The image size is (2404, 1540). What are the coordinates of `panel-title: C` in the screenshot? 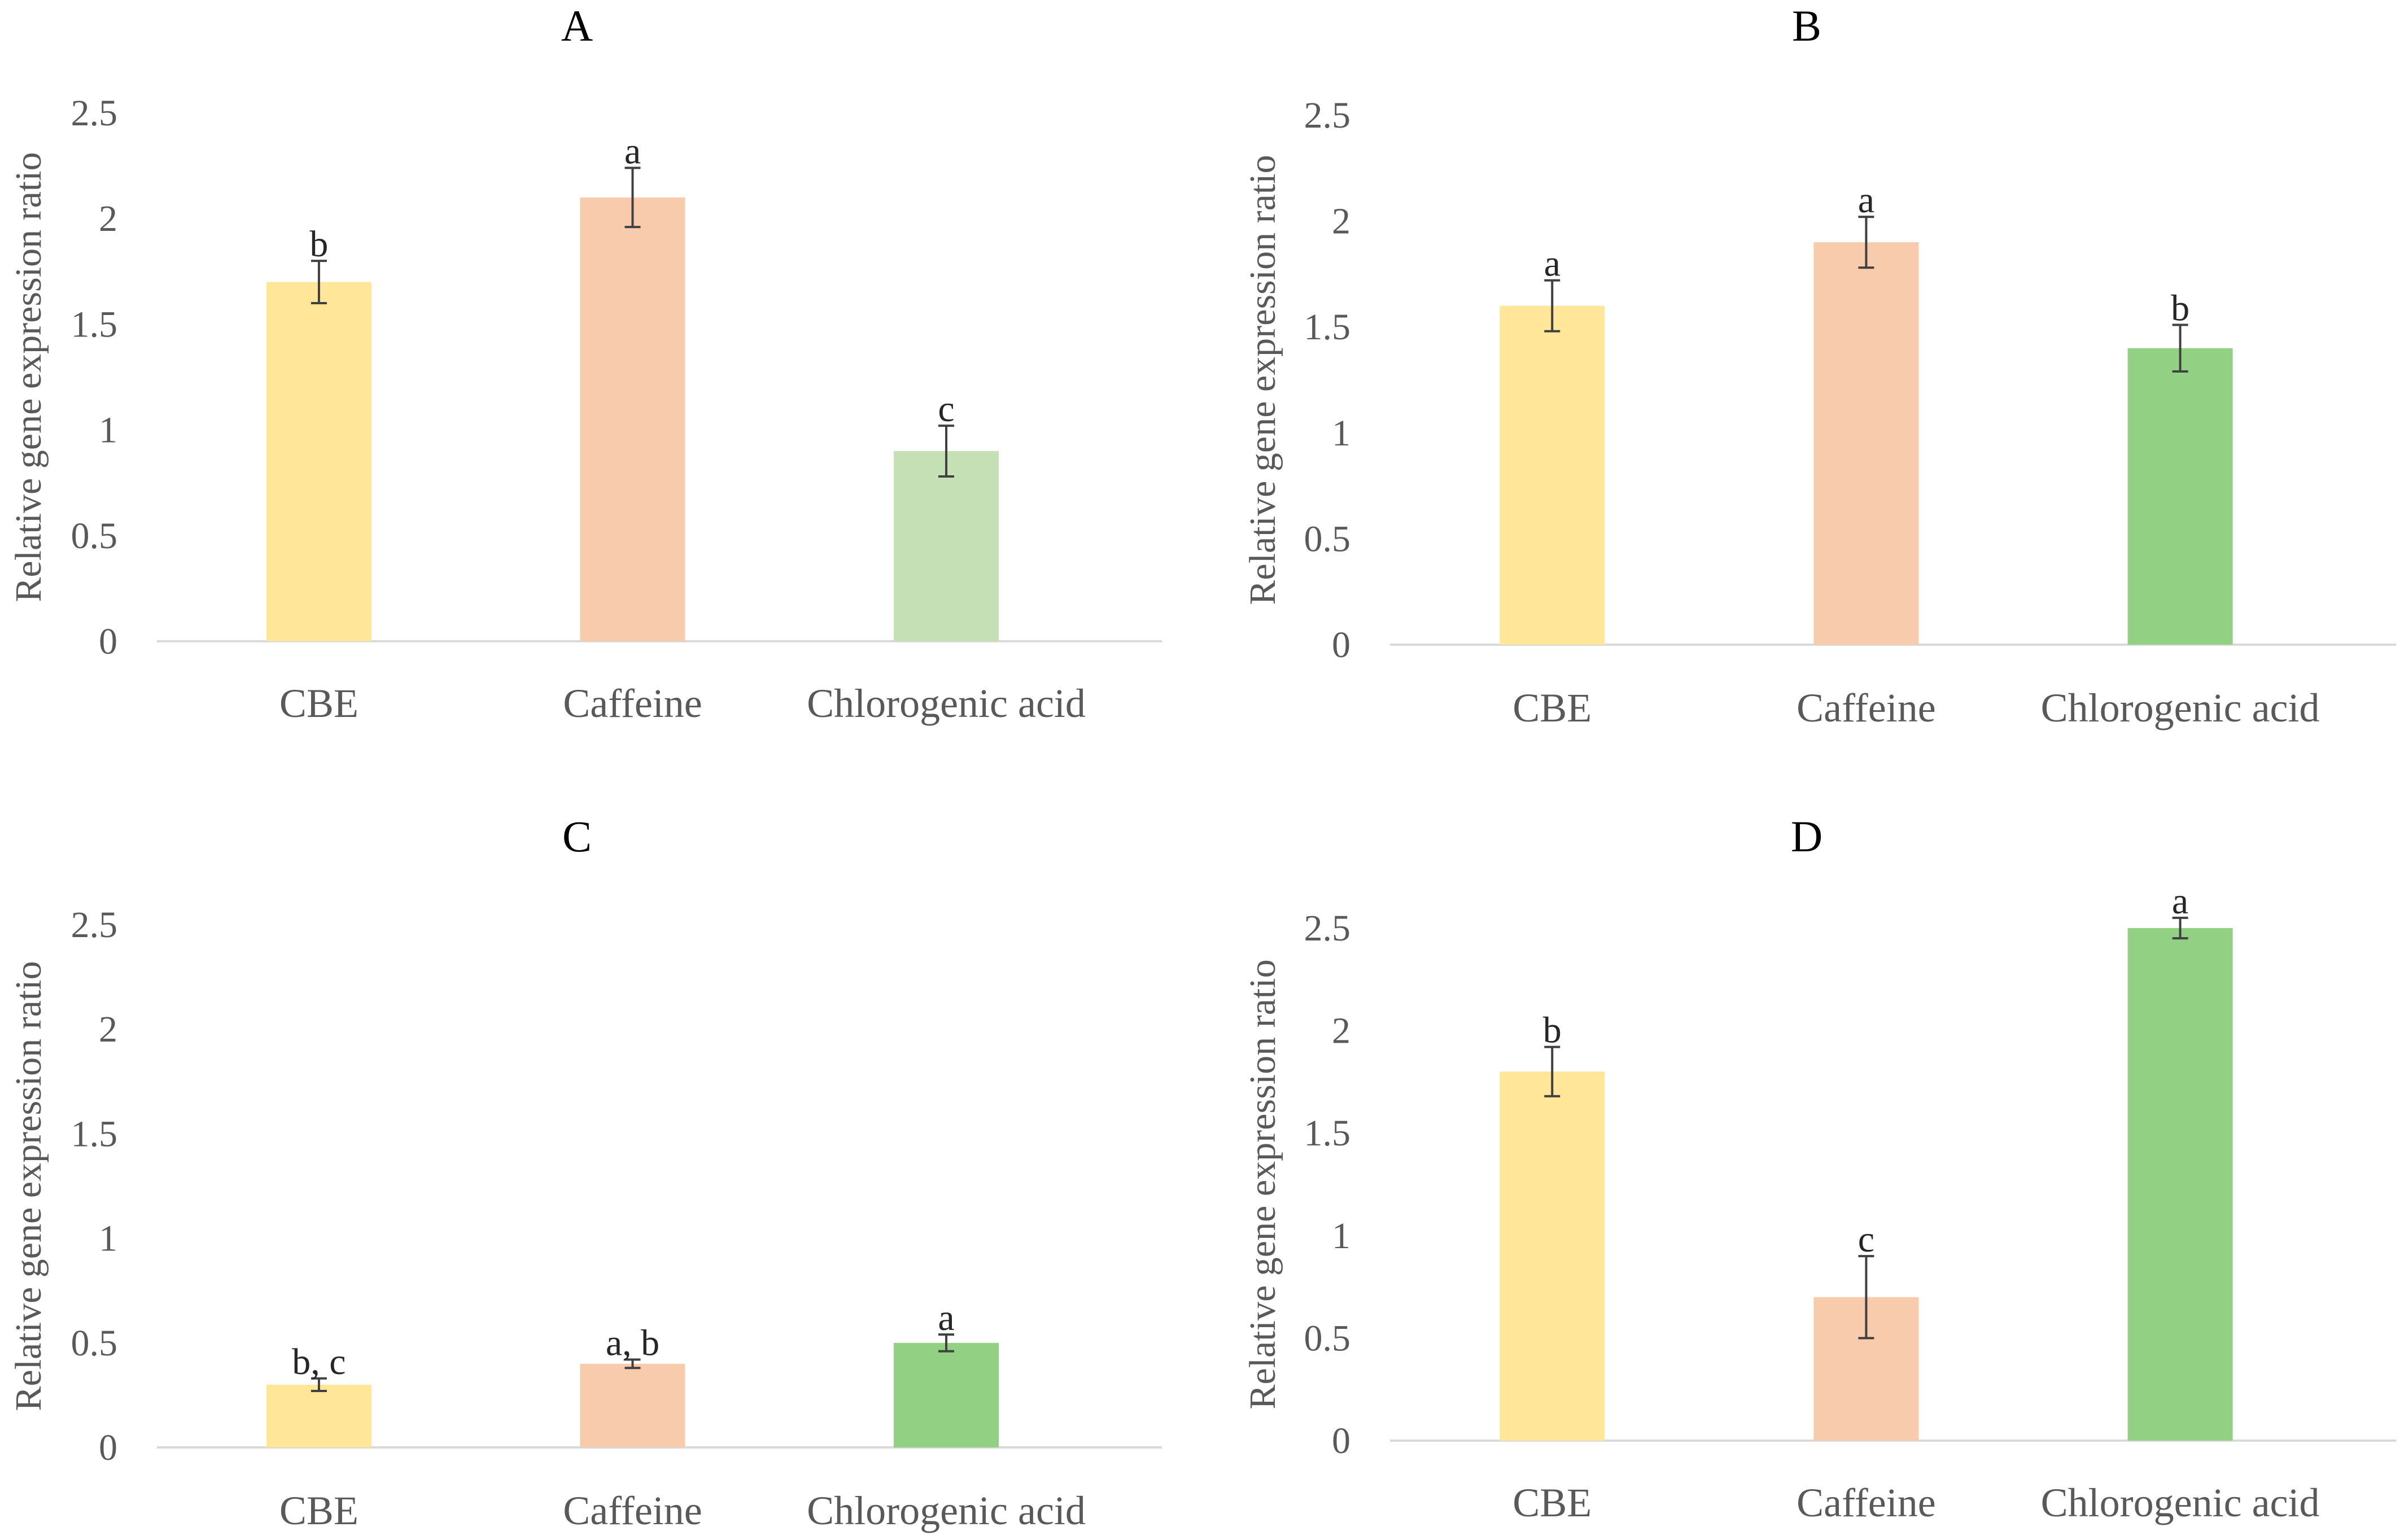 It's located at (577, 836).